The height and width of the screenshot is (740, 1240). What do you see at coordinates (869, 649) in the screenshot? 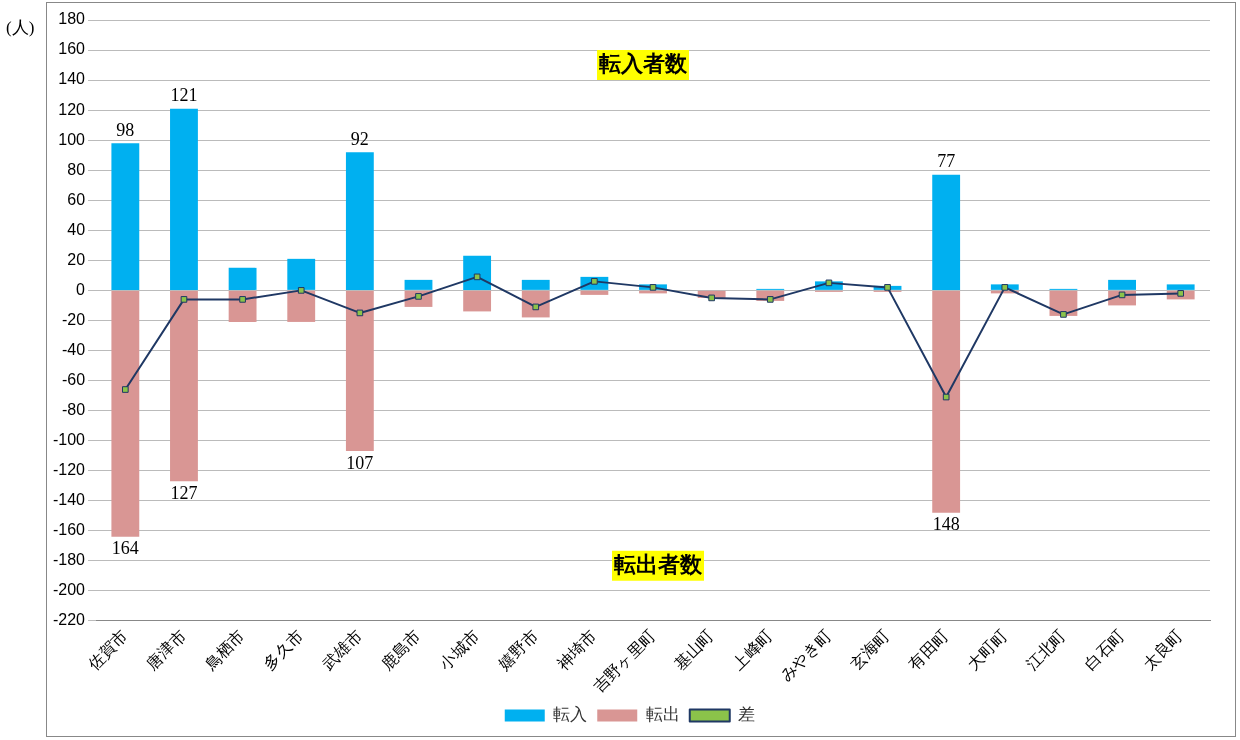
I see `x-tick-label: 玄海町` at bounding box center [869, 649].